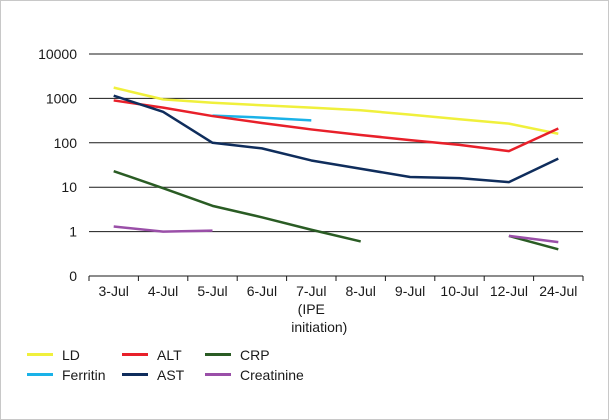 The image size is (609, 420). Describe the element at coordinates (361, 291) in the screenshot. I see `x-tick-label: 8-Jul` at that location.